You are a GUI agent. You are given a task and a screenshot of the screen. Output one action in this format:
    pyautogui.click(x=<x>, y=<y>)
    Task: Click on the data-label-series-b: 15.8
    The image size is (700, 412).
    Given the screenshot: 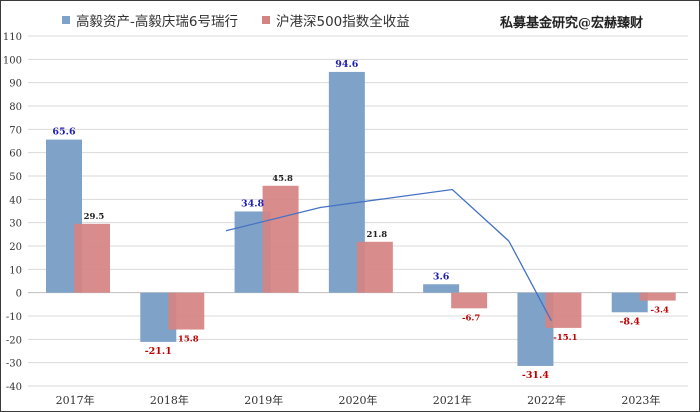 What is the action you would take?
    pyautogui.click(x=188, y=340)
    